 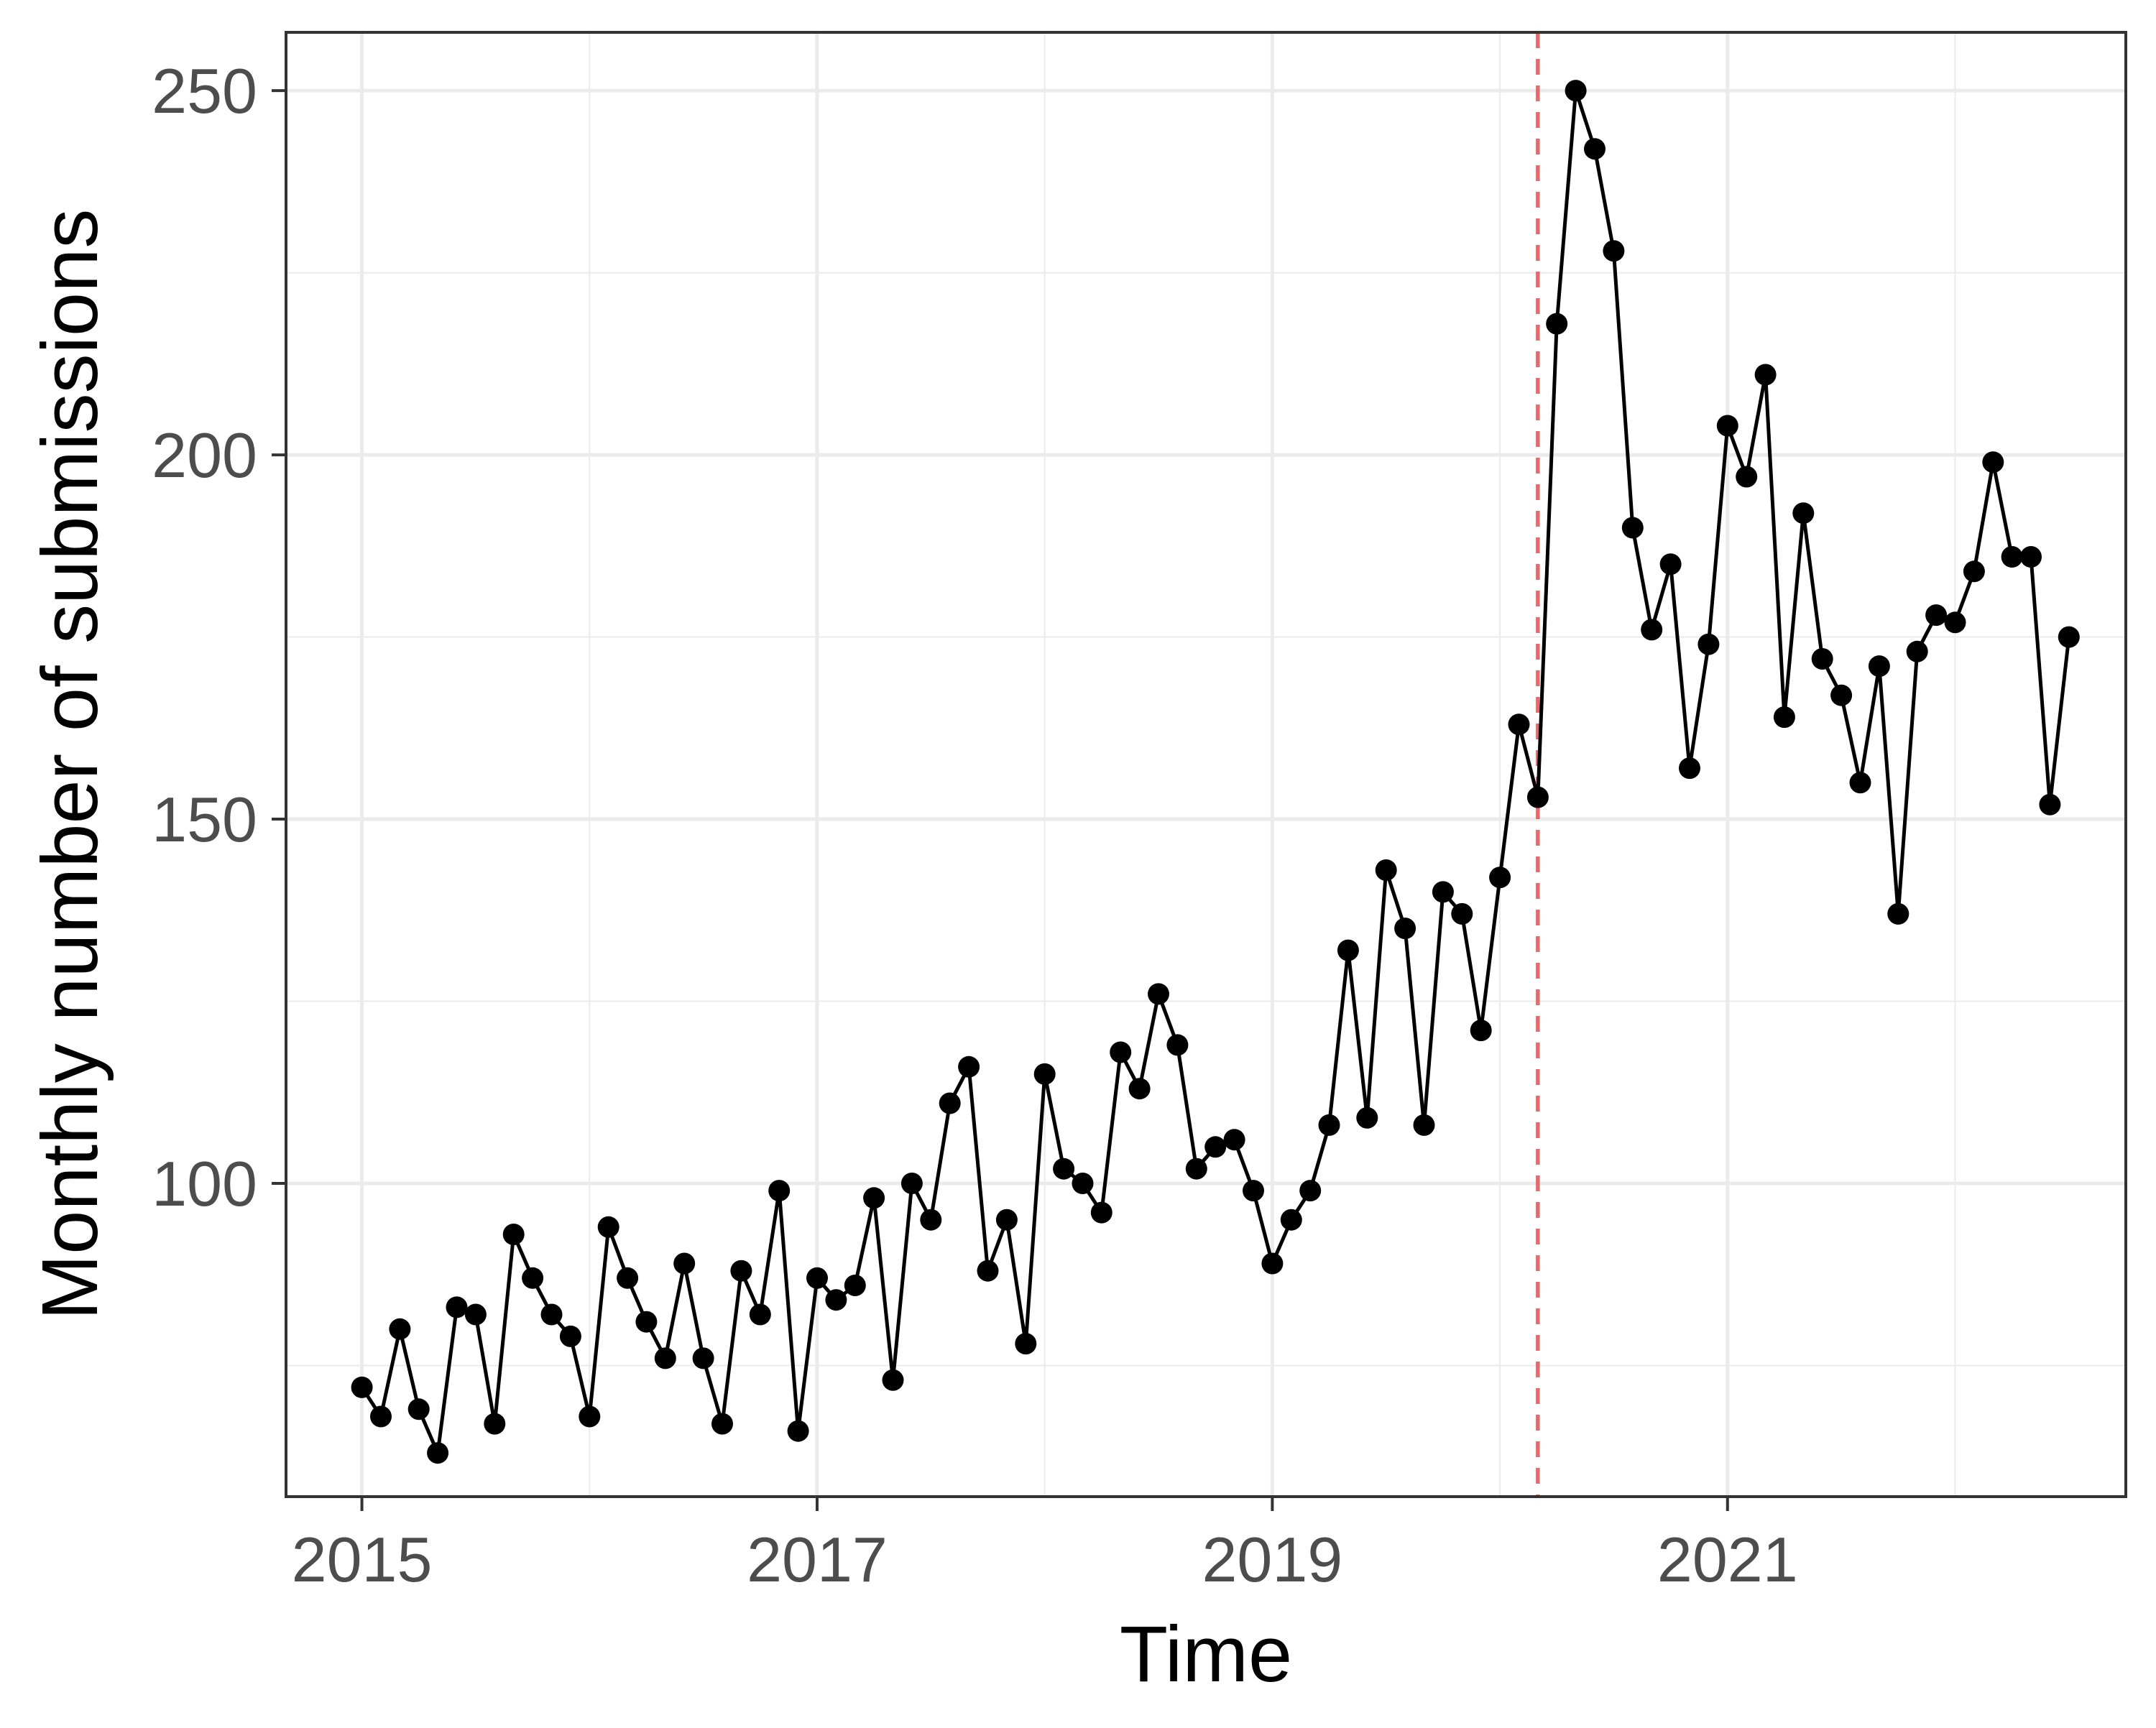 I want to click on y-tick-label: 150, so click(x=204, y=820).